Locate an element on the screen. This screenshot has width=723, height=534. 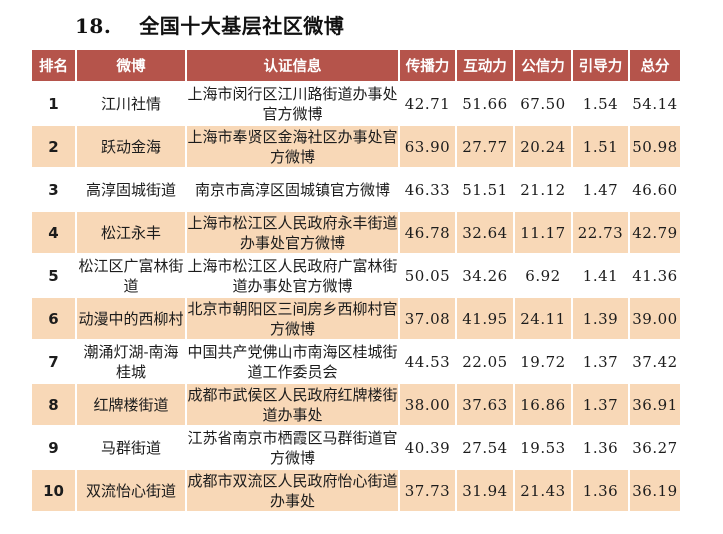
interact-cell: 31.94 is located at coordinates (485, 490).